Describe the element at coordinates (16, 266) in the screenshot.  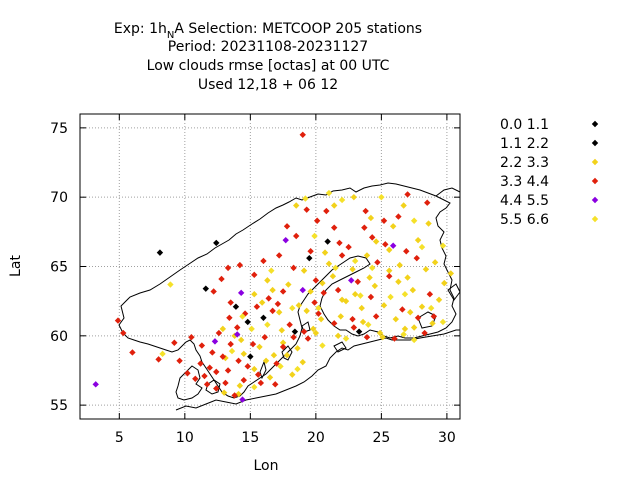
I see `y-axis-label: Lat` at that location.